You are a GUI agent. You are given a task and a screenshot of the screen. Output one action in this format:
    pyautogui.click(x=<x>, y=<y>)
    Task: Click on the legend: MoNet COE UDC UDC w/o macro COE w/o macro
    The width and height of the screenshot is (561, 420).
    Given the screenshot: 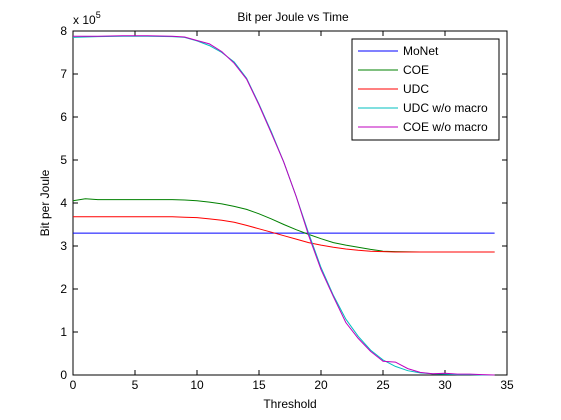 What is the action you would take?
    pyautogui.click(x=425, y=89)
    